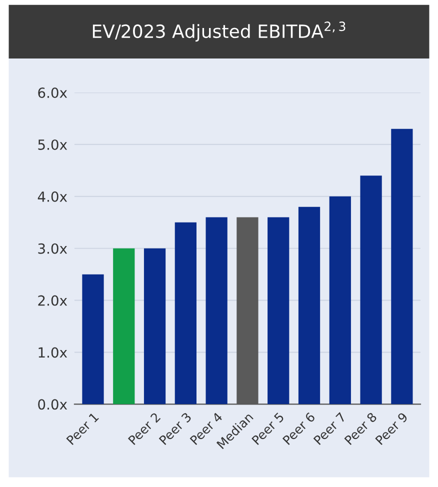  What do you see at coordinates (53, 93) in the screenshot?
I see `y-tick-label: 6.0x` at bounding box center [53, 93].